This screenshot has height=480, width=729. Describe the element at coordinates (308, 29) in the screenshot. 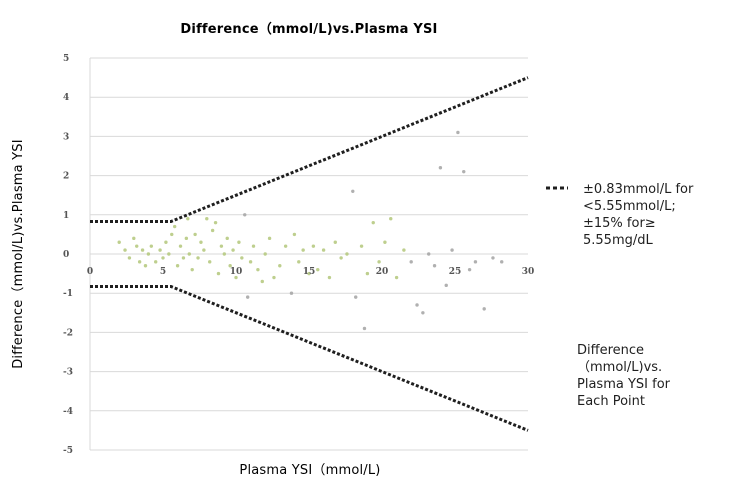

I see `chart-title: Difference（mmol/L)vs.Plasma YSI` at that location.